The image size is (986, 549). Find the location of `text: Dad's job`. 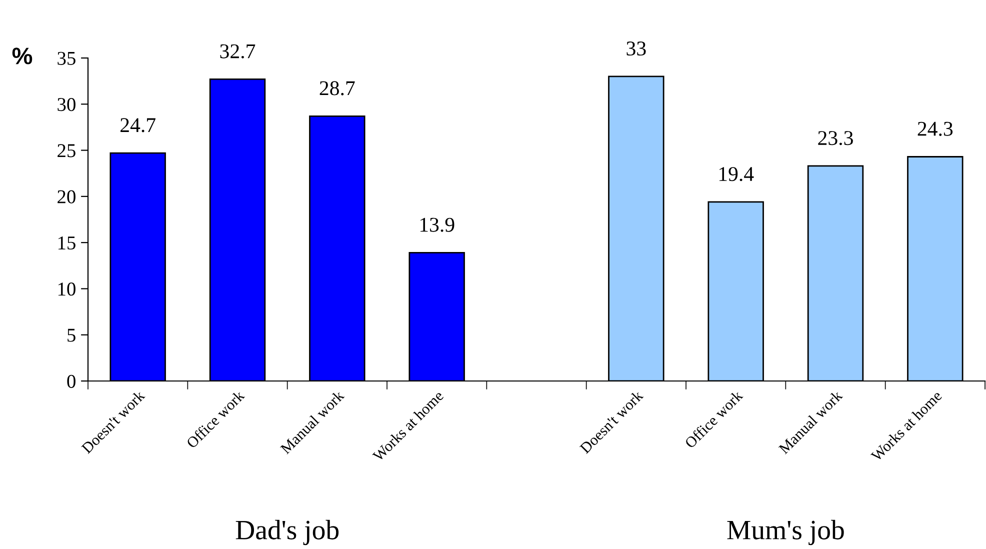

text: Dad's job is located at coordinates (287, 533).